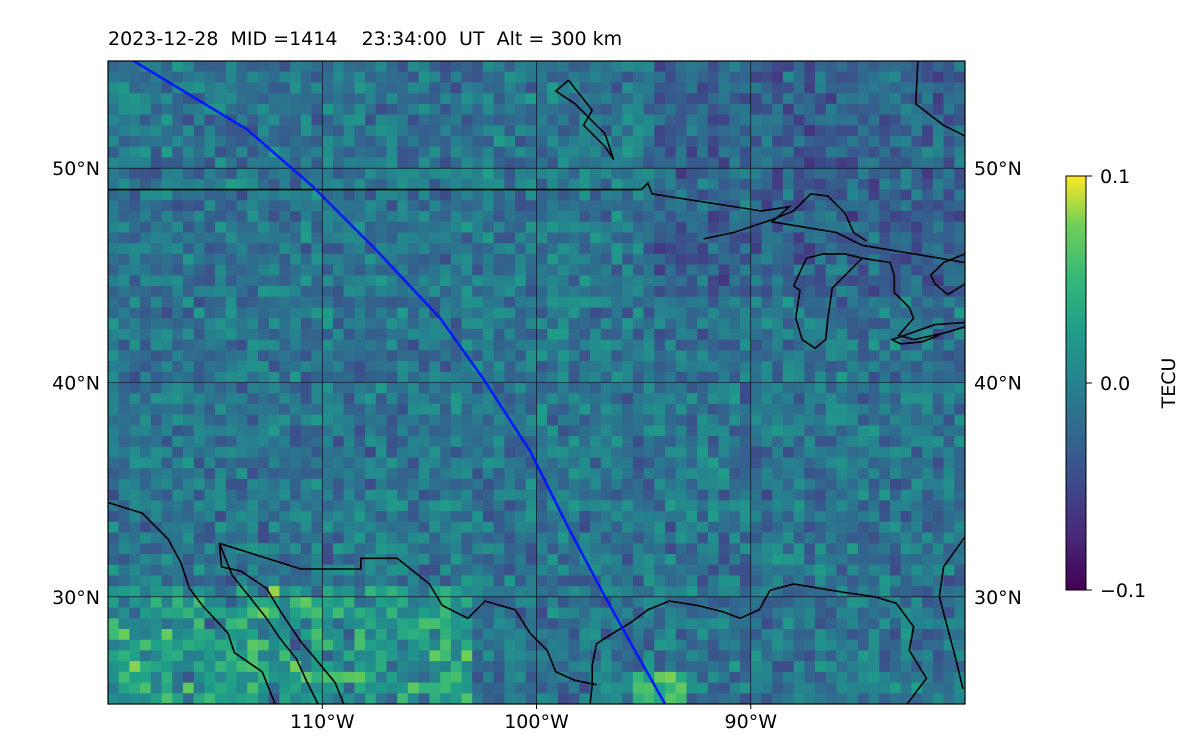  I want to click on colorbar-tick-label: −0.1, so click(1123, 591).